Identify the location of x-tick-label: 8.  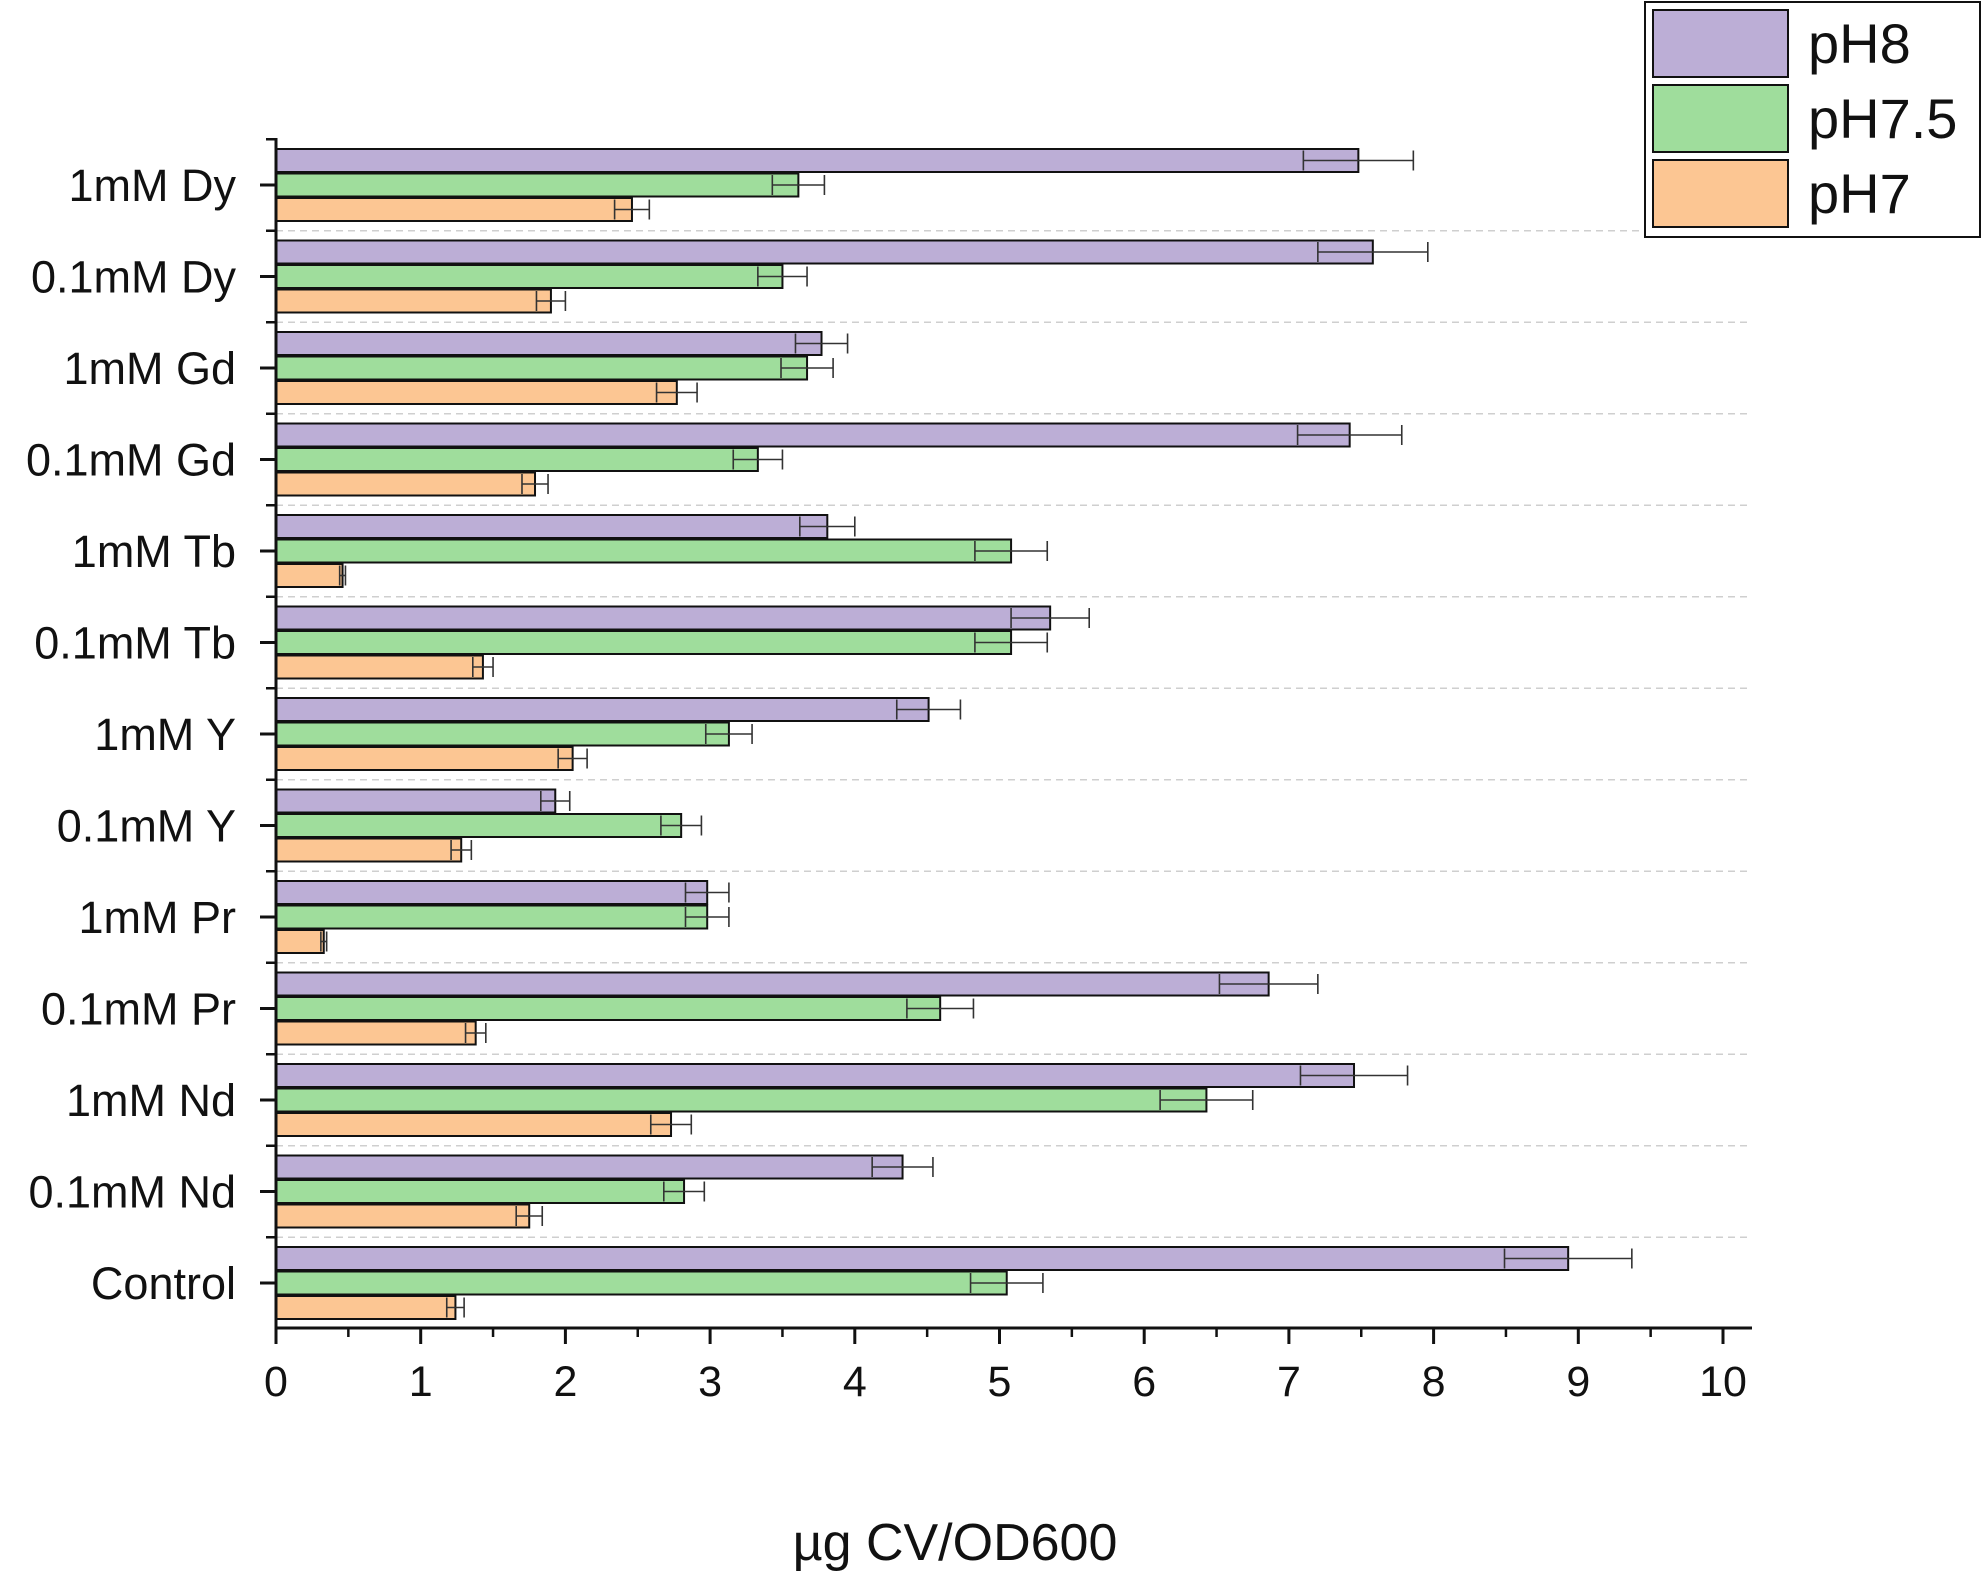
(1434, 1382).